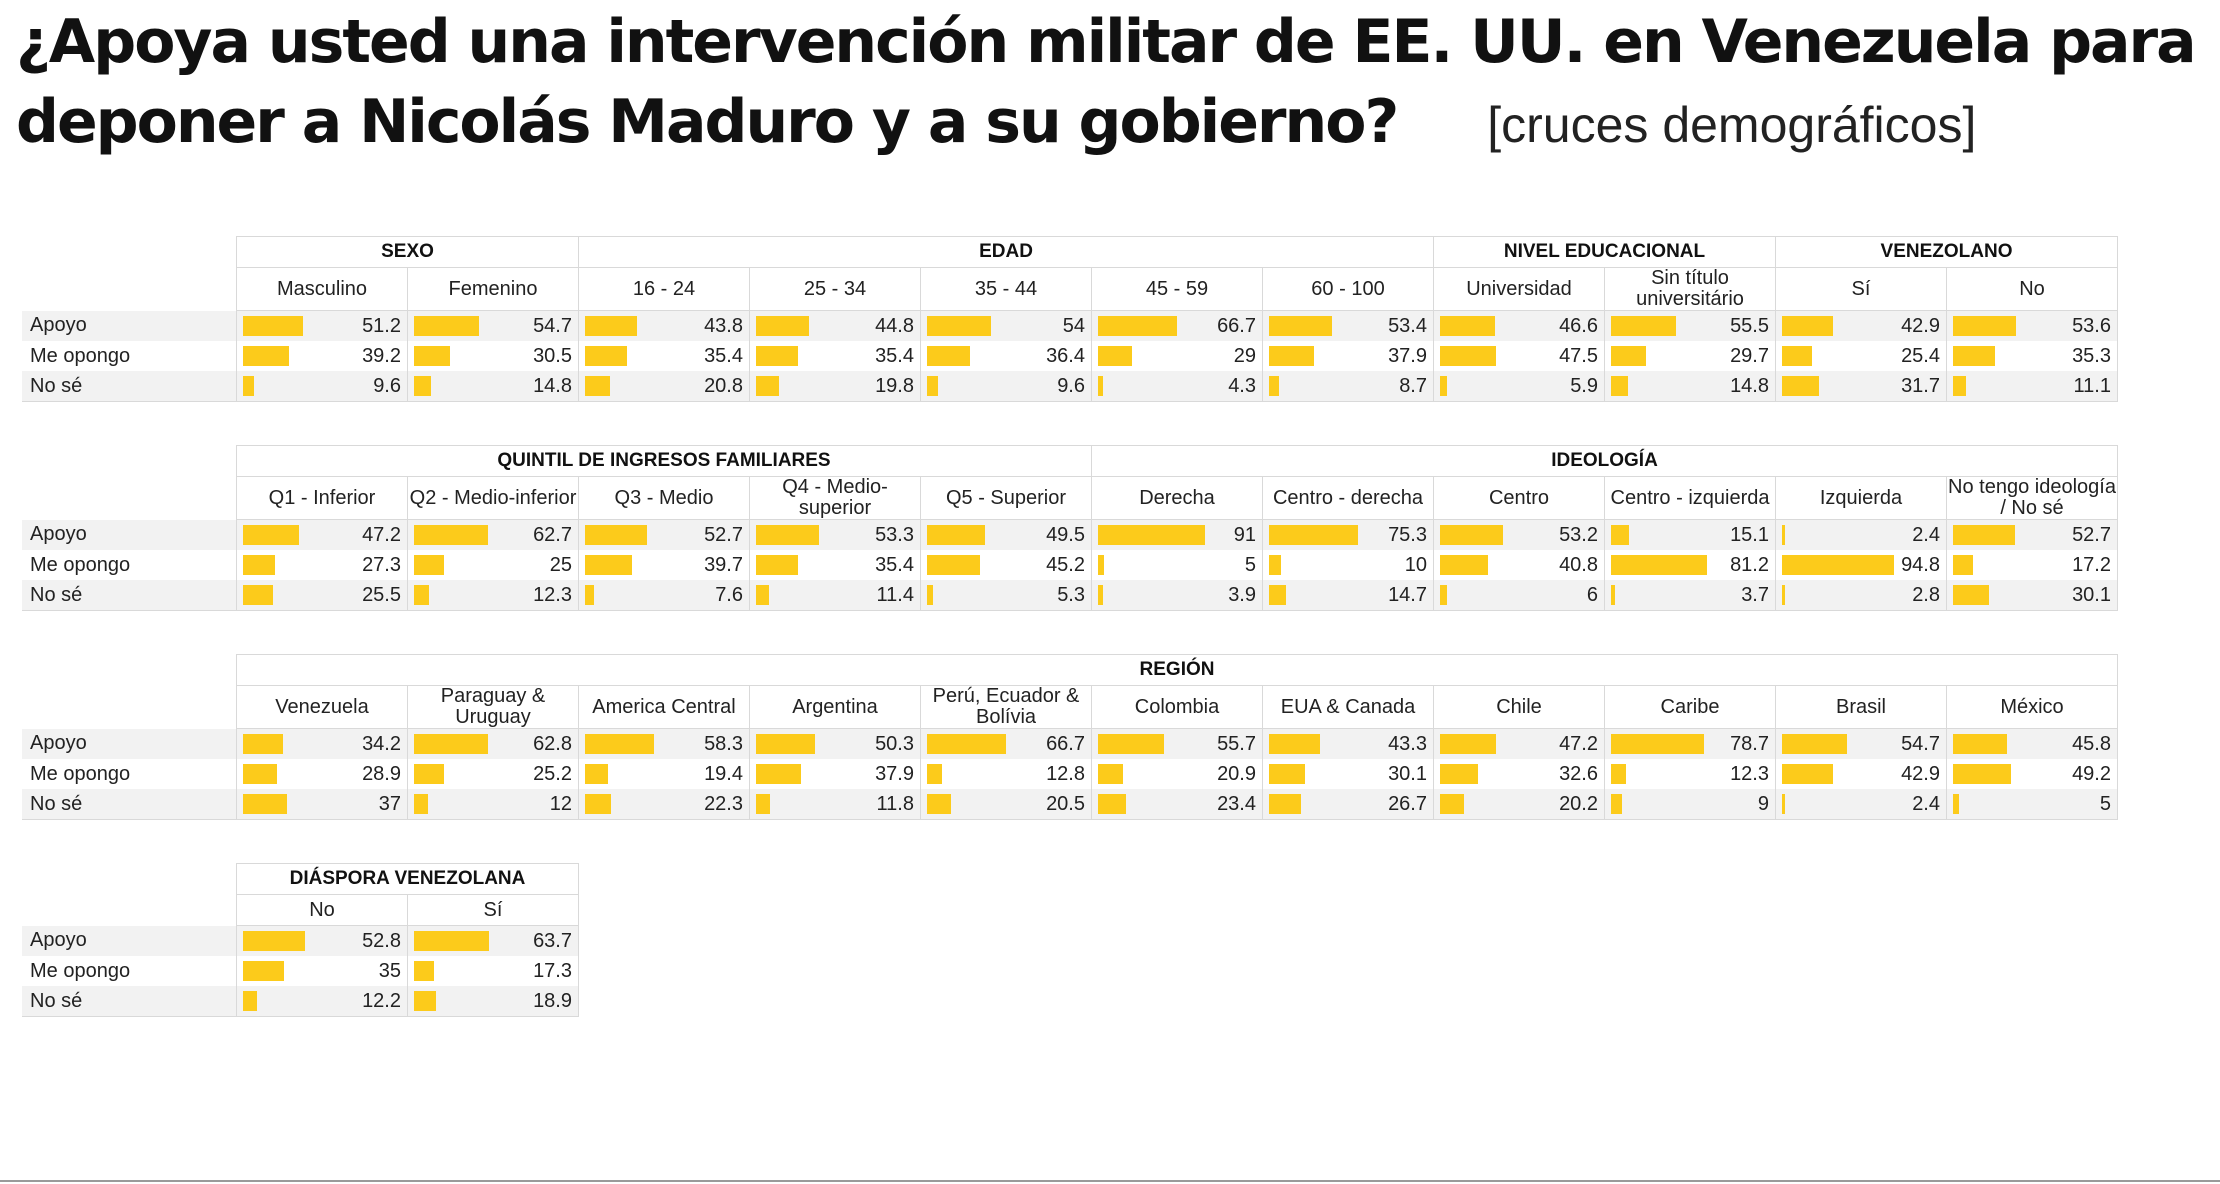 This screenshot has width=2220, height=1184. I want to click on data-row: No sé 12.2 18.9, so click(300, 1001).